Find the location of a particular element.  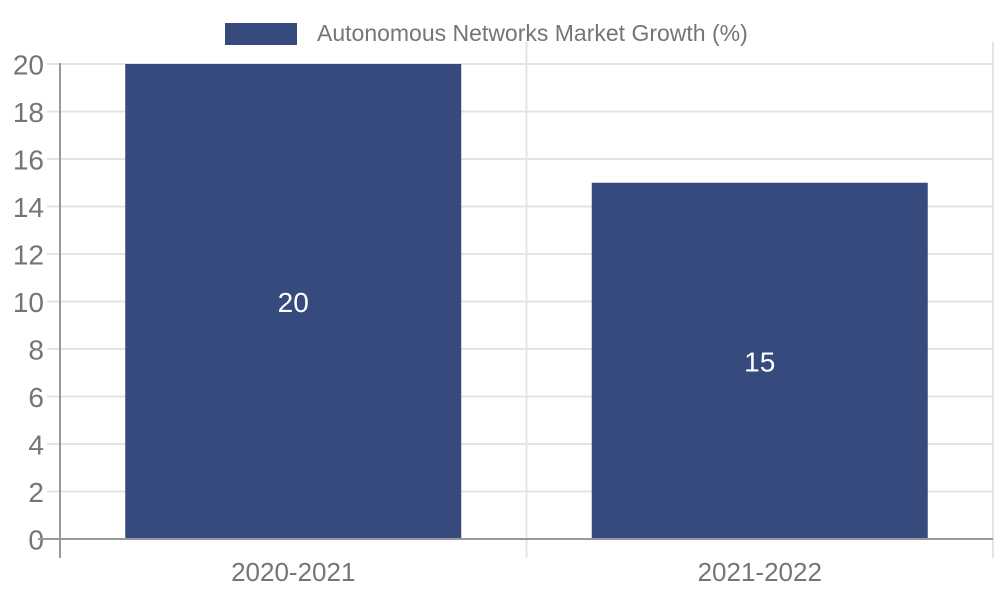

y-tick-label: 20 is located at coordinates (28, 65).